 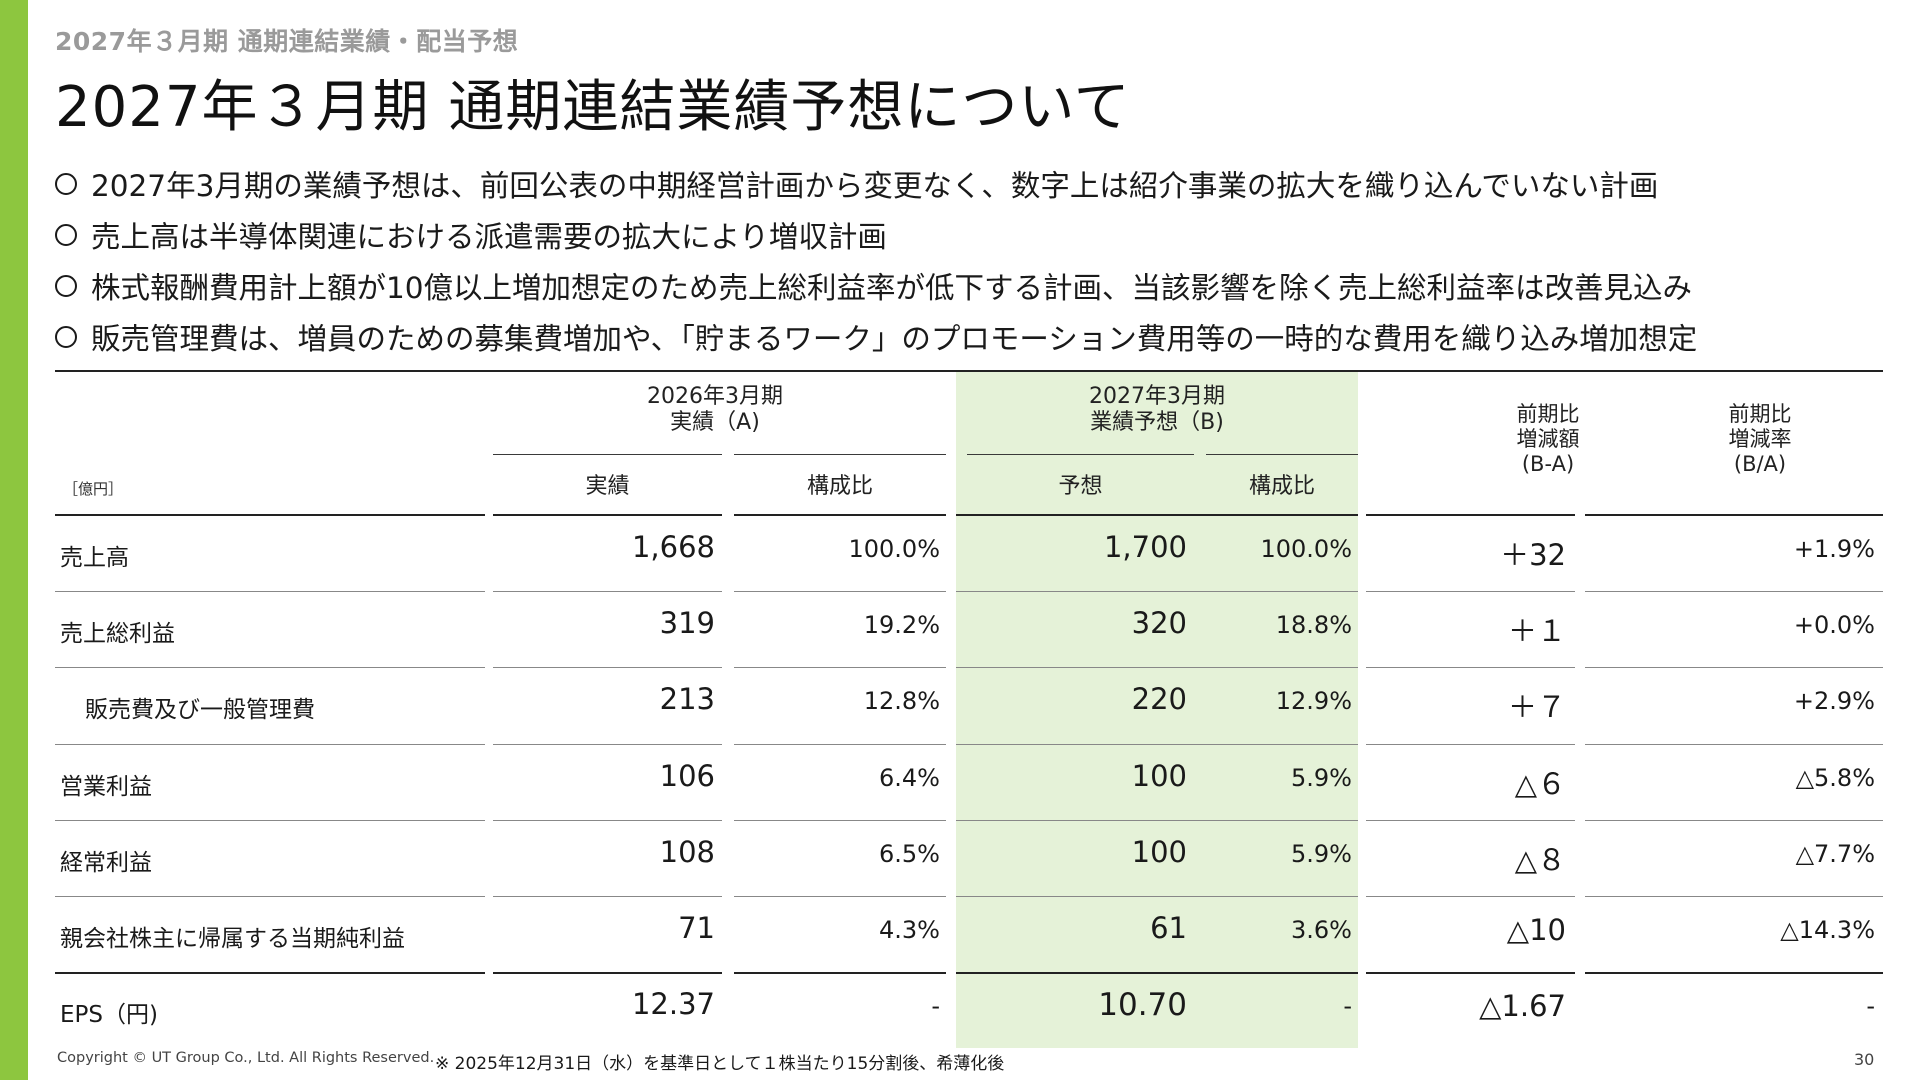 What do you see at coordinates (673, 1004) in the screenshot?
I see `actual-value: 12.37` at bounding box center [673, 1004].